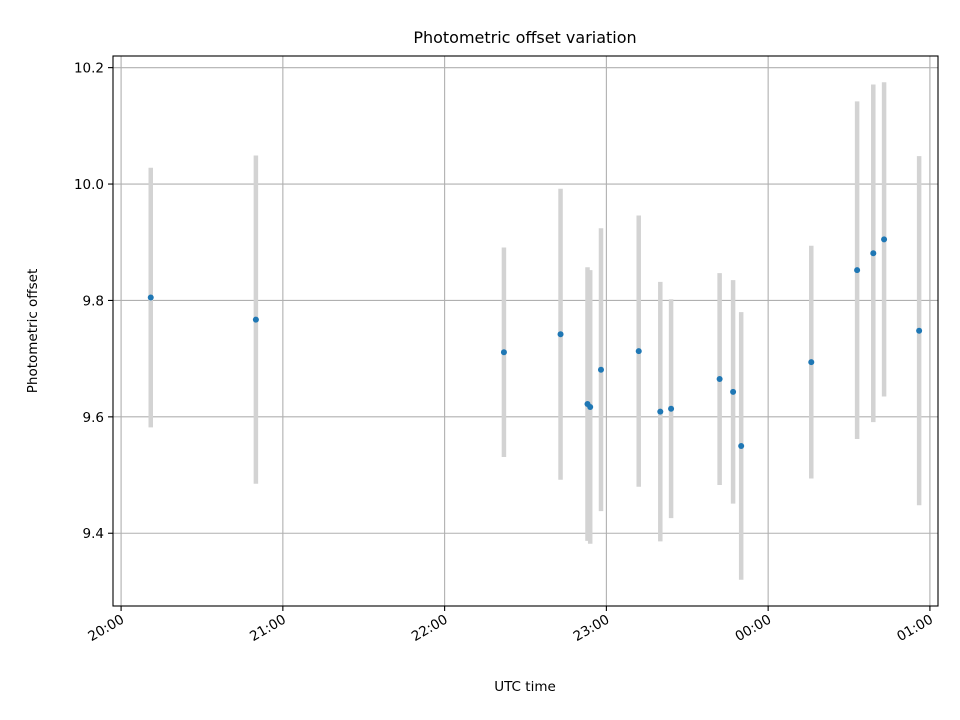  What do you see at coordinates (89, 185) in the screenshot?
I see `y-tick-label: 10.0` at bounding box center [89, 185].